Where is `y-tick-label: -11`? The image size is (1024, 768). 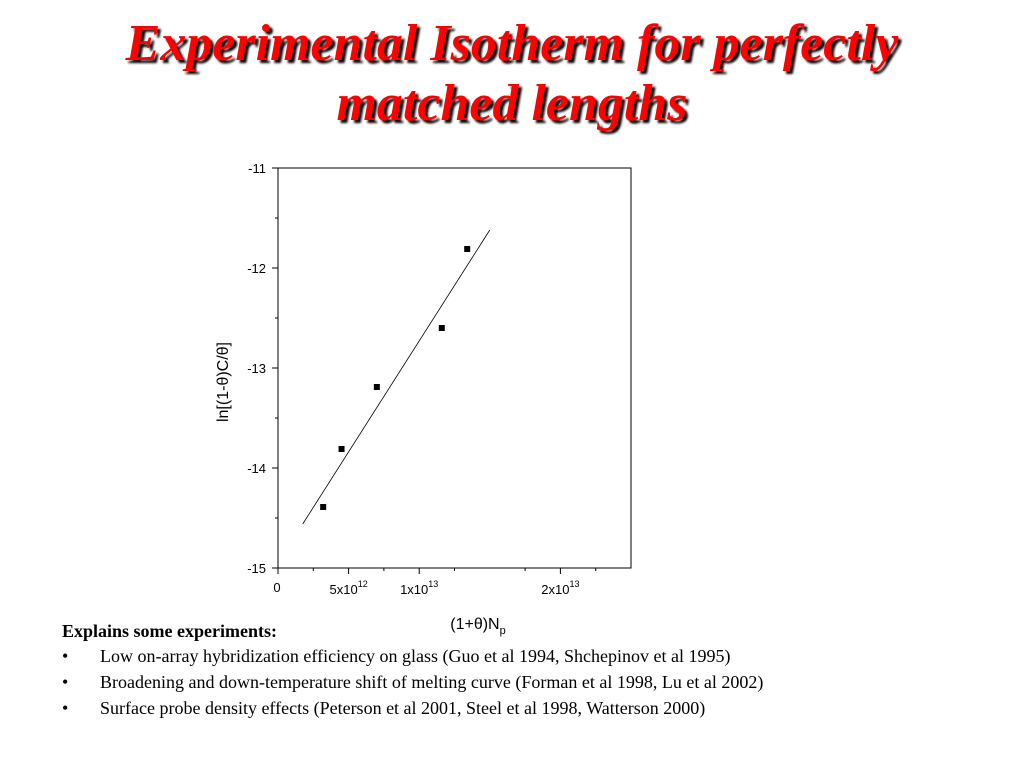 y-tick-label: -11 is located at coordinates (257, 168).